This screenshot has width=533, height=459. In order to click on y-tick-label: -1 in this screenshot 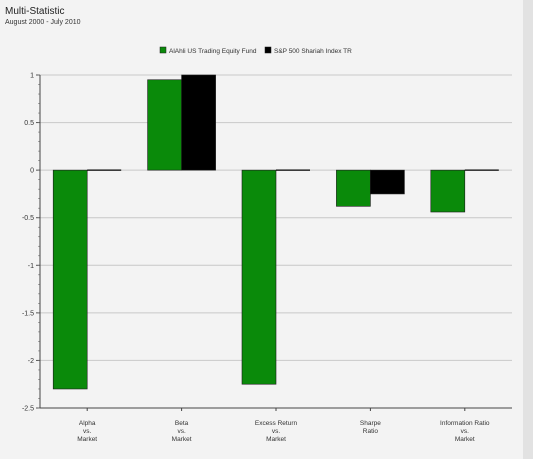, I will do `click(31, 266)`.